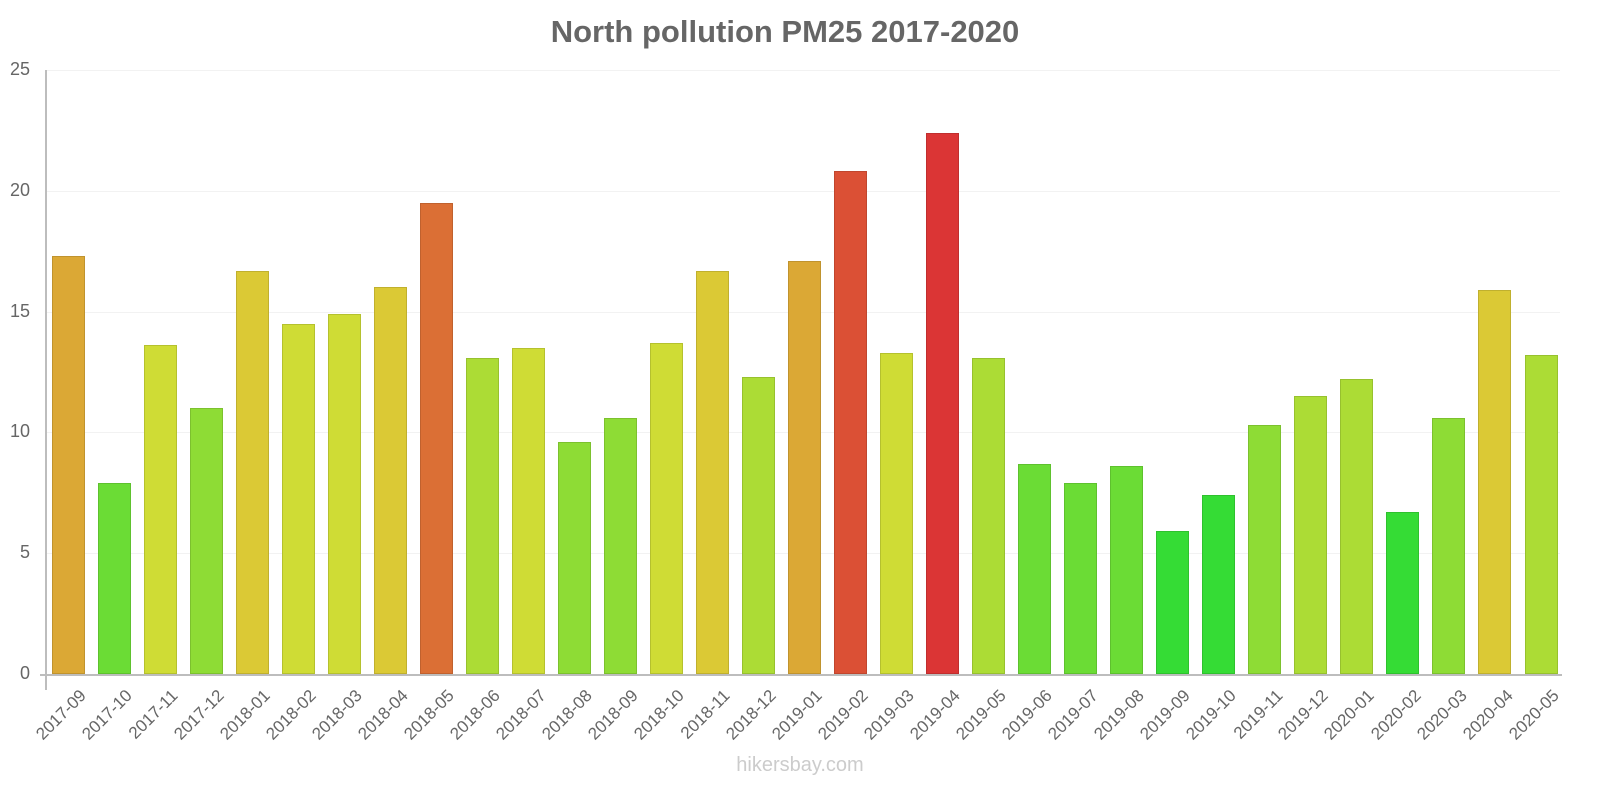 The width and height of the screenshot is (1600, 800). I want to click on x-tick-label: 2019-01, so click(797, 715).